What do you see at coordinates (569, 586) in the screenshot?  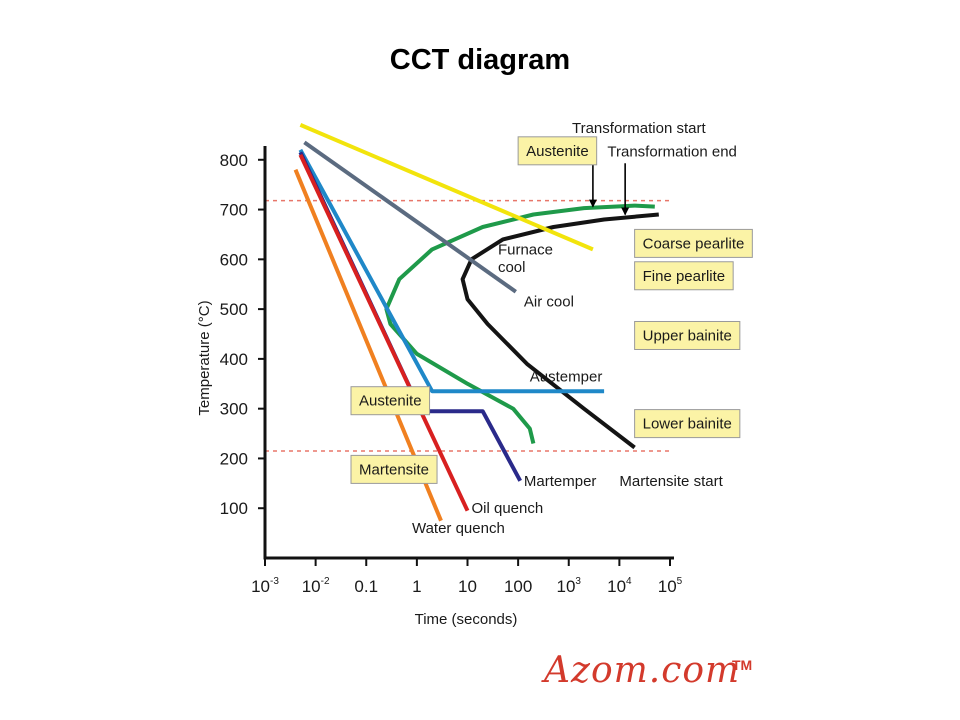 I see `x-tick-label: 10³` at bounding box center [569, 586].